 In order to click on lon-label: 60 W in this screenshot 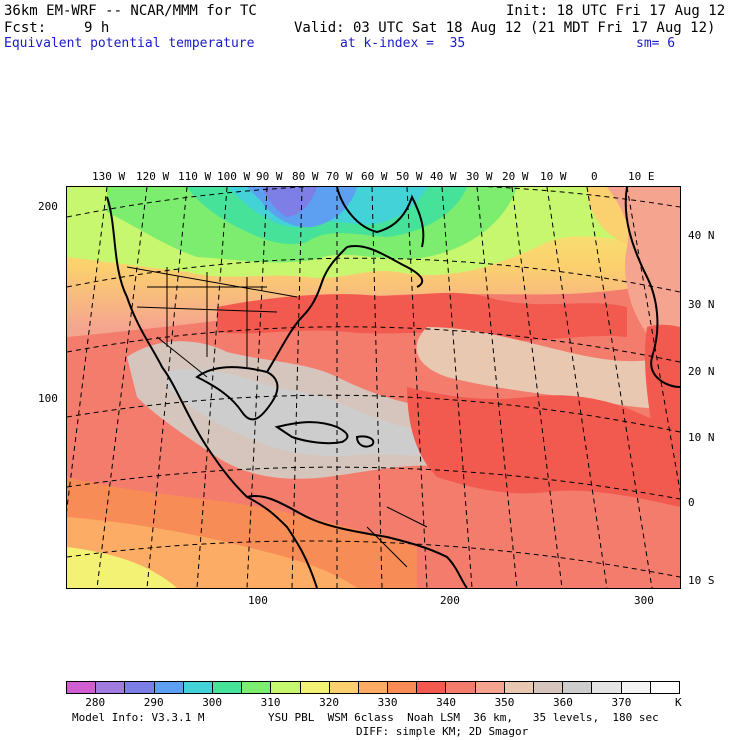, I will do `click(374, 176)`.